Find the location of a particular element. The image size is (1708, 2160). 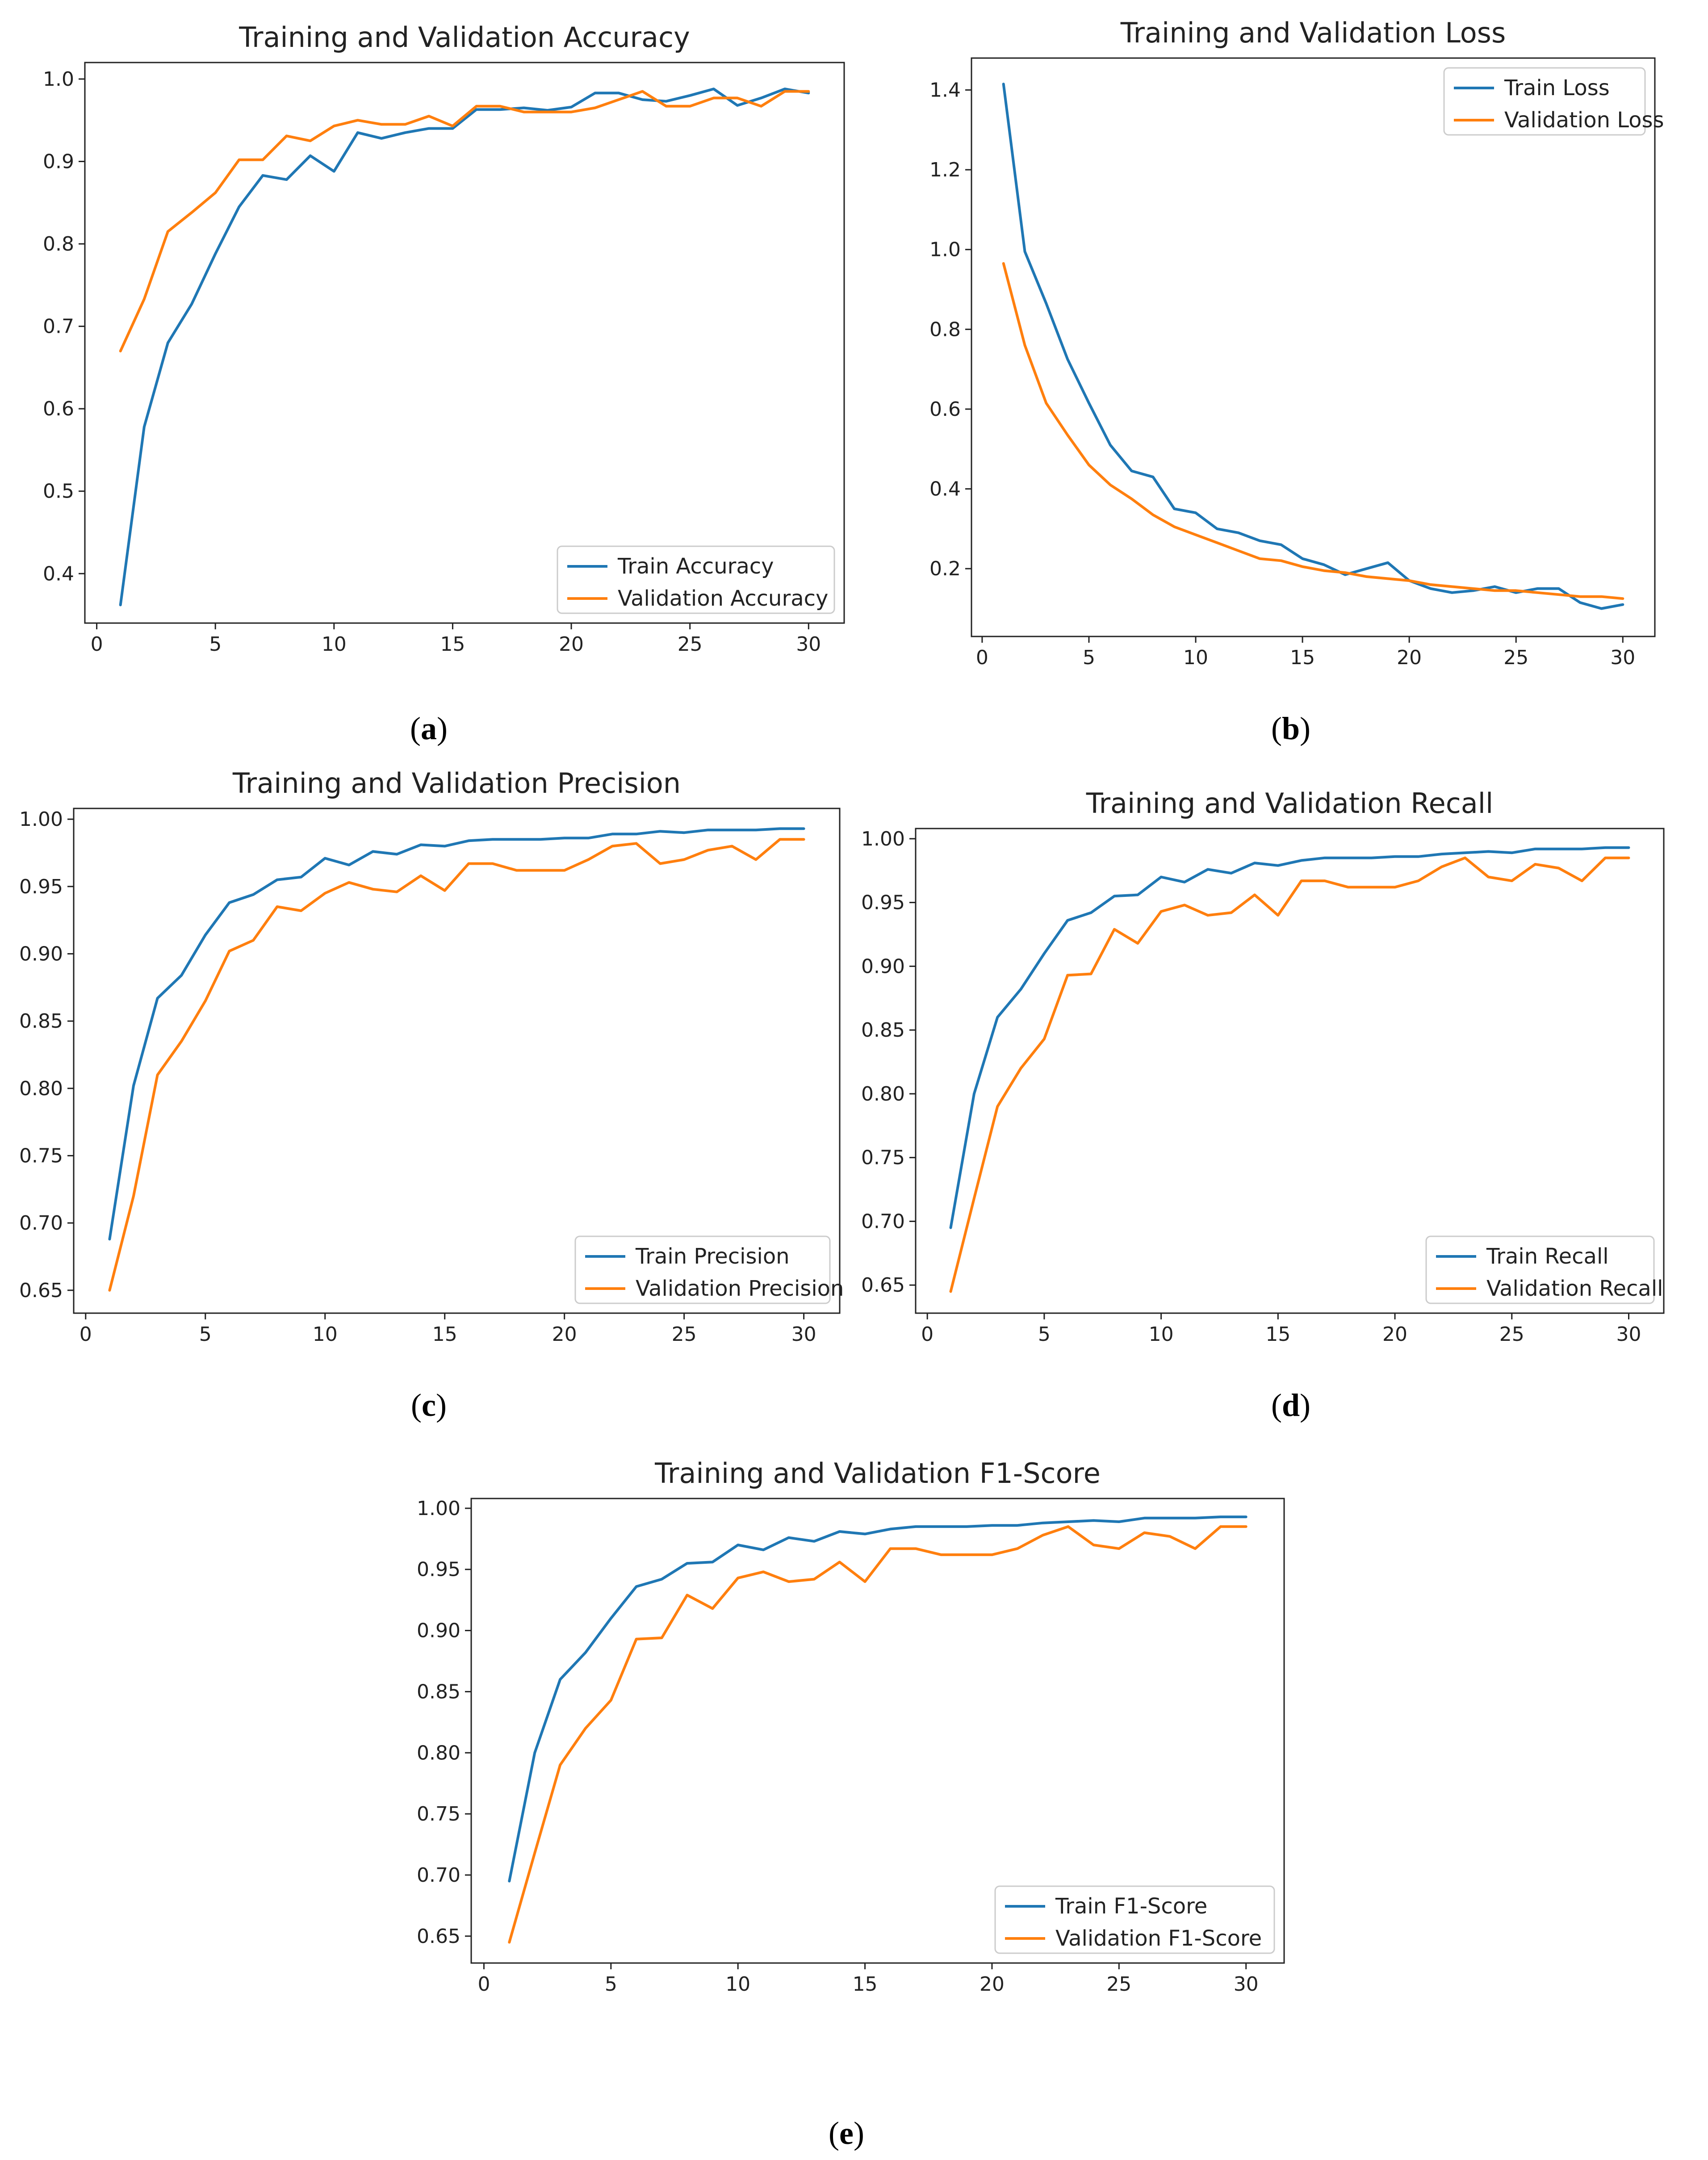

y-tick-label: 0.9 is located at coordinates (58, 161).